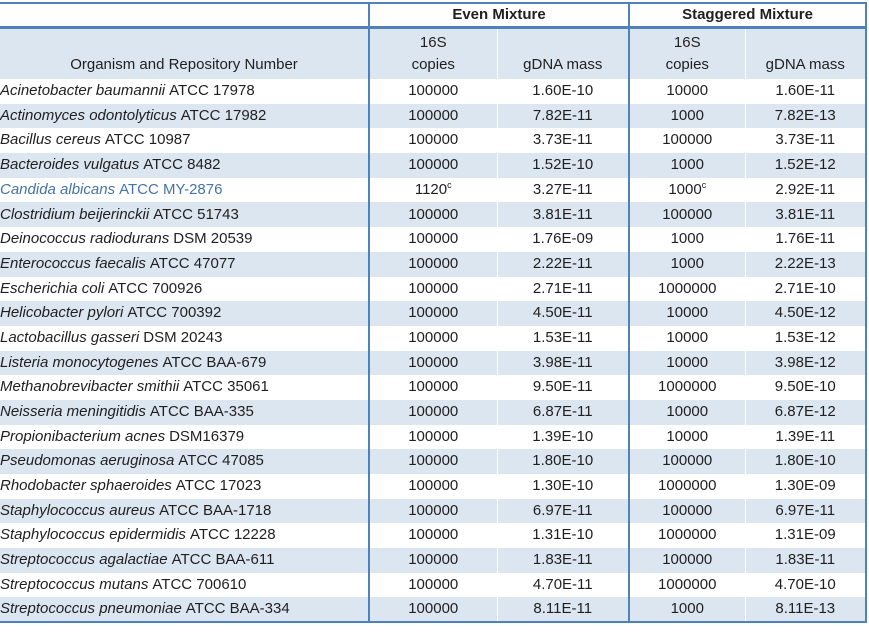  I want to click on staggered-gdna-header-spacer, so click(805, 39).